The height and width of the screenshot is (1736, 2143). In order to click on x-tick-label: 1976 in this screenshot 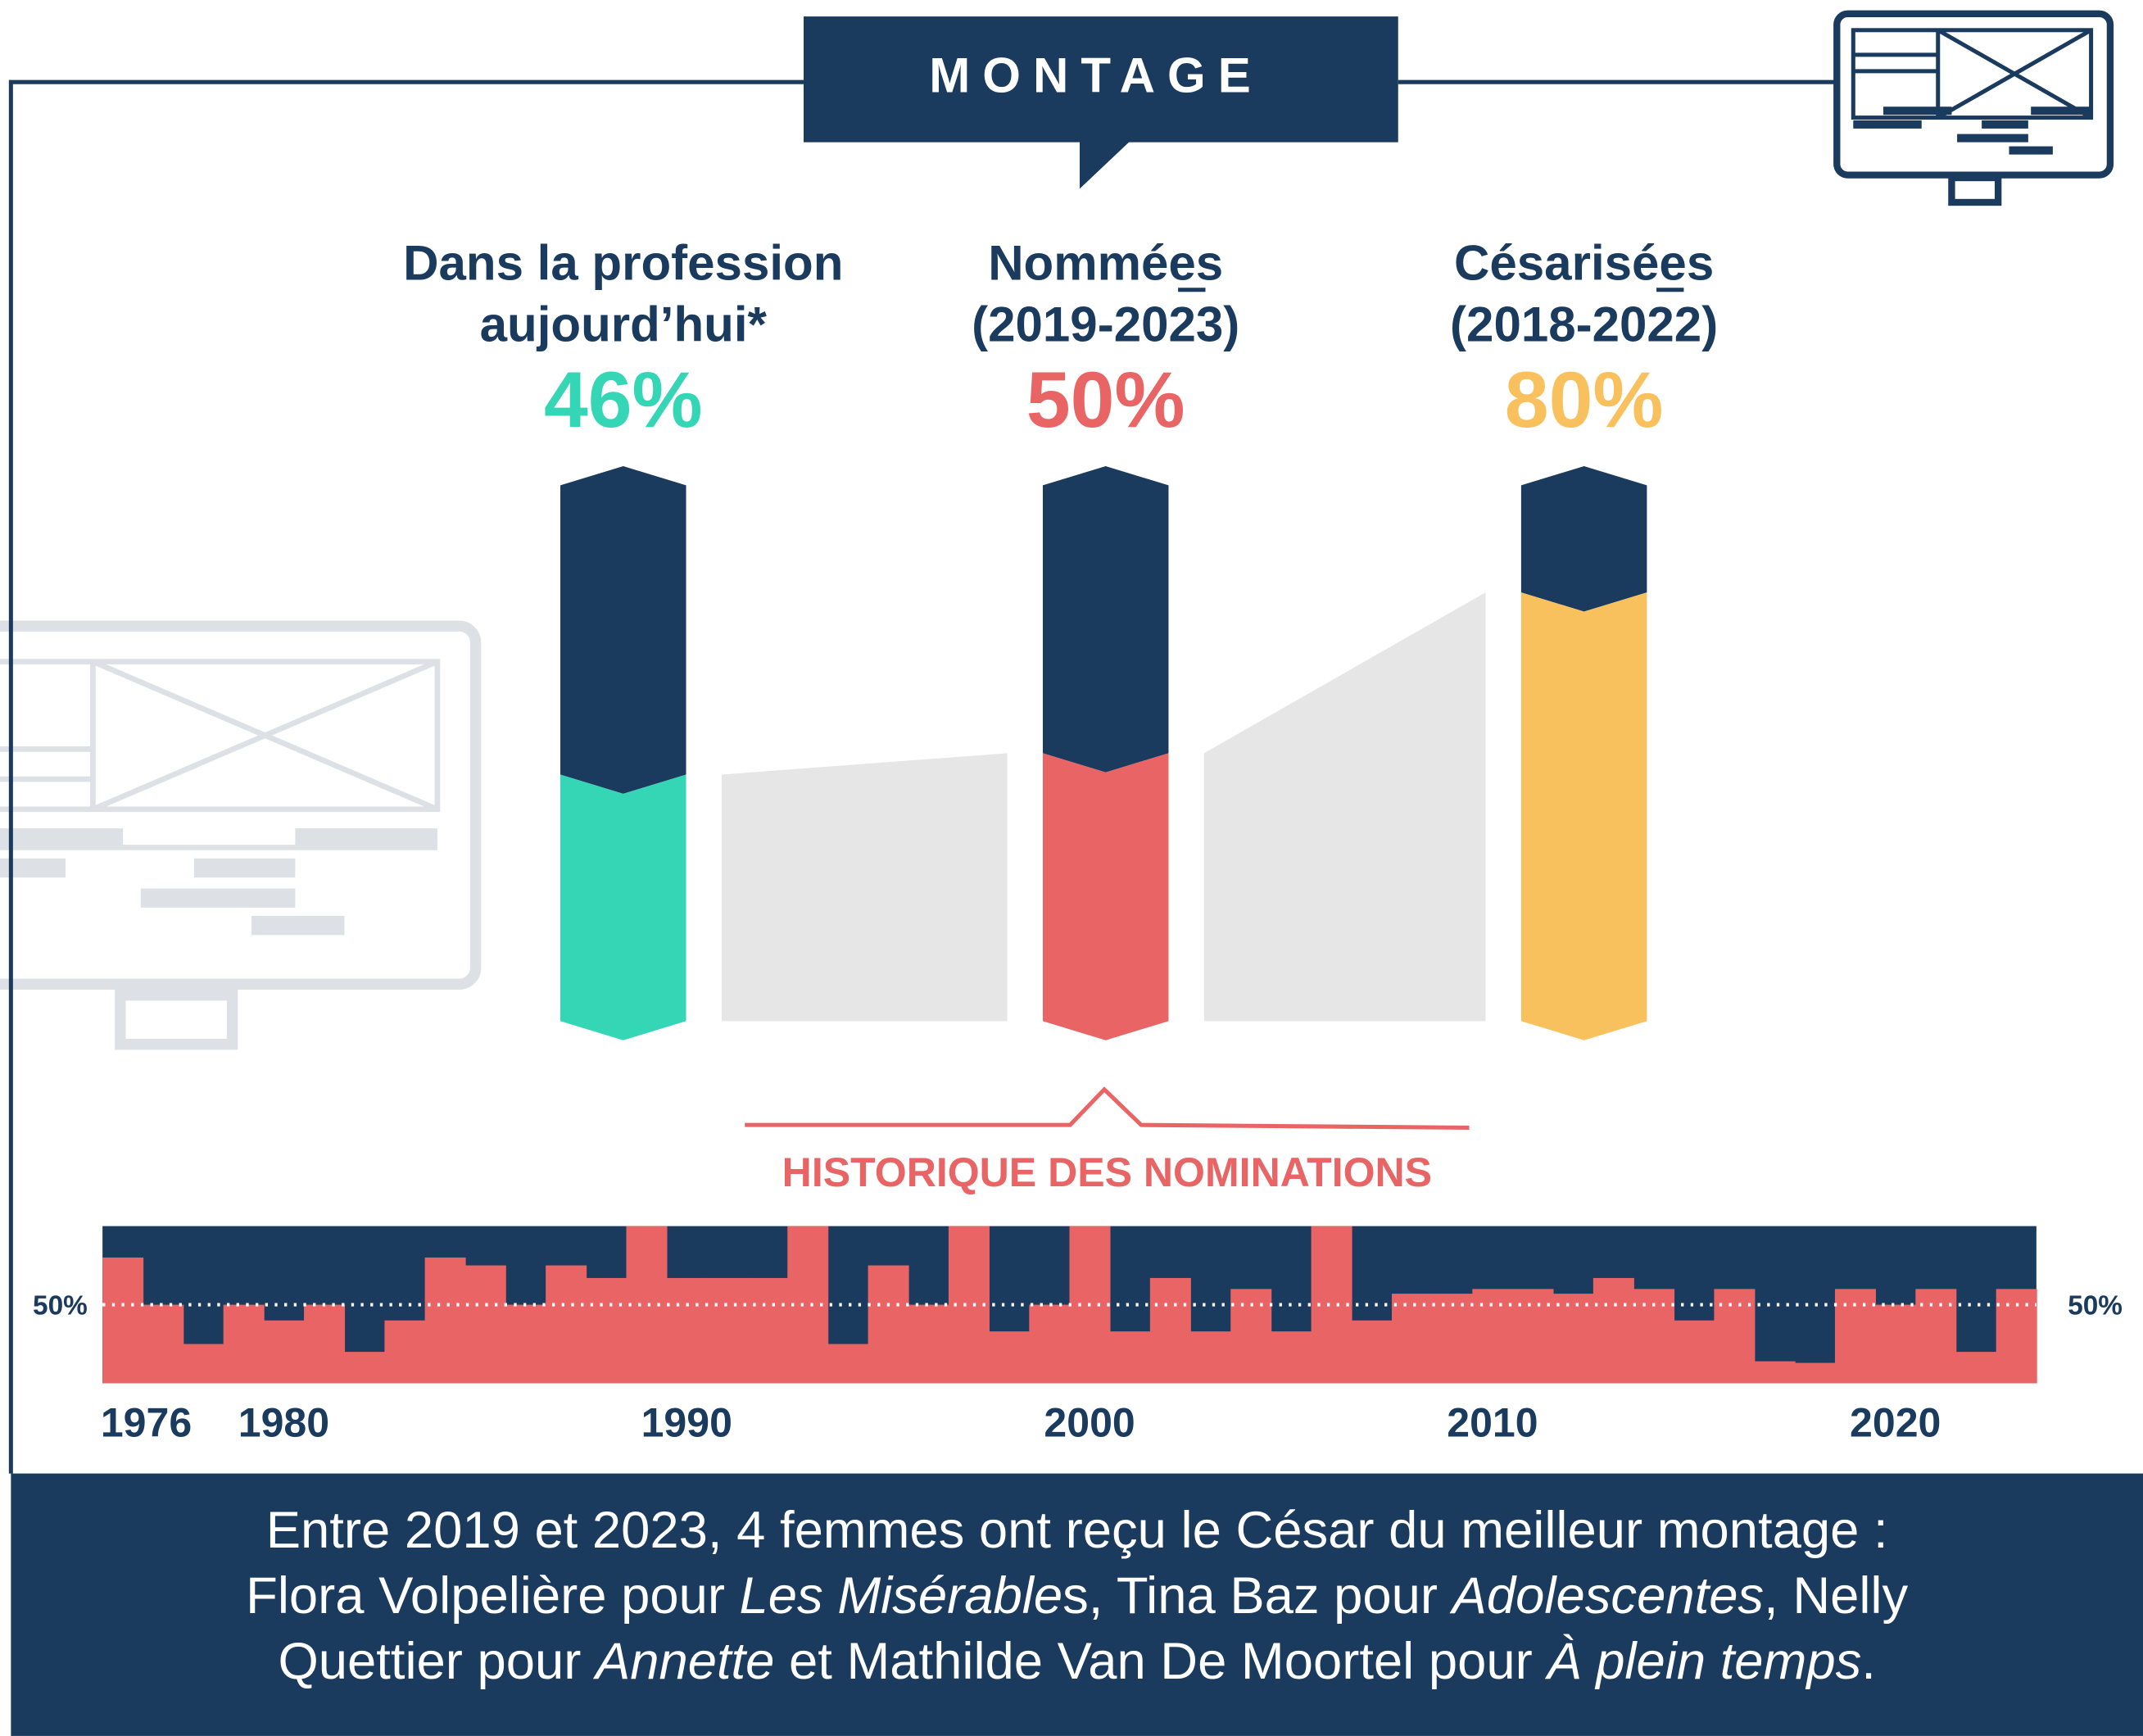, I will do `click(146, 1422)`.